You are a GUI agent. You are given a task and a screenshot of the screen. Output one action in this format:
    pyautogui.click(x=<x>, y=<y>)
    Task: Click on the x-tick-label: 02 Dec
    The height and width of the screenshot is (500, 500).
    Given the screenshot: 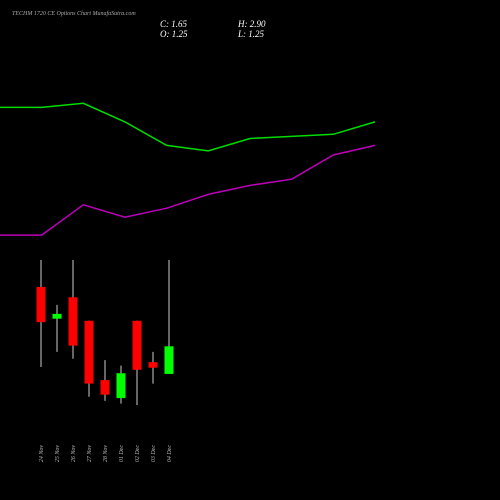 What is the action you would take?
    pyautogui.click(x=138, y=453)
    